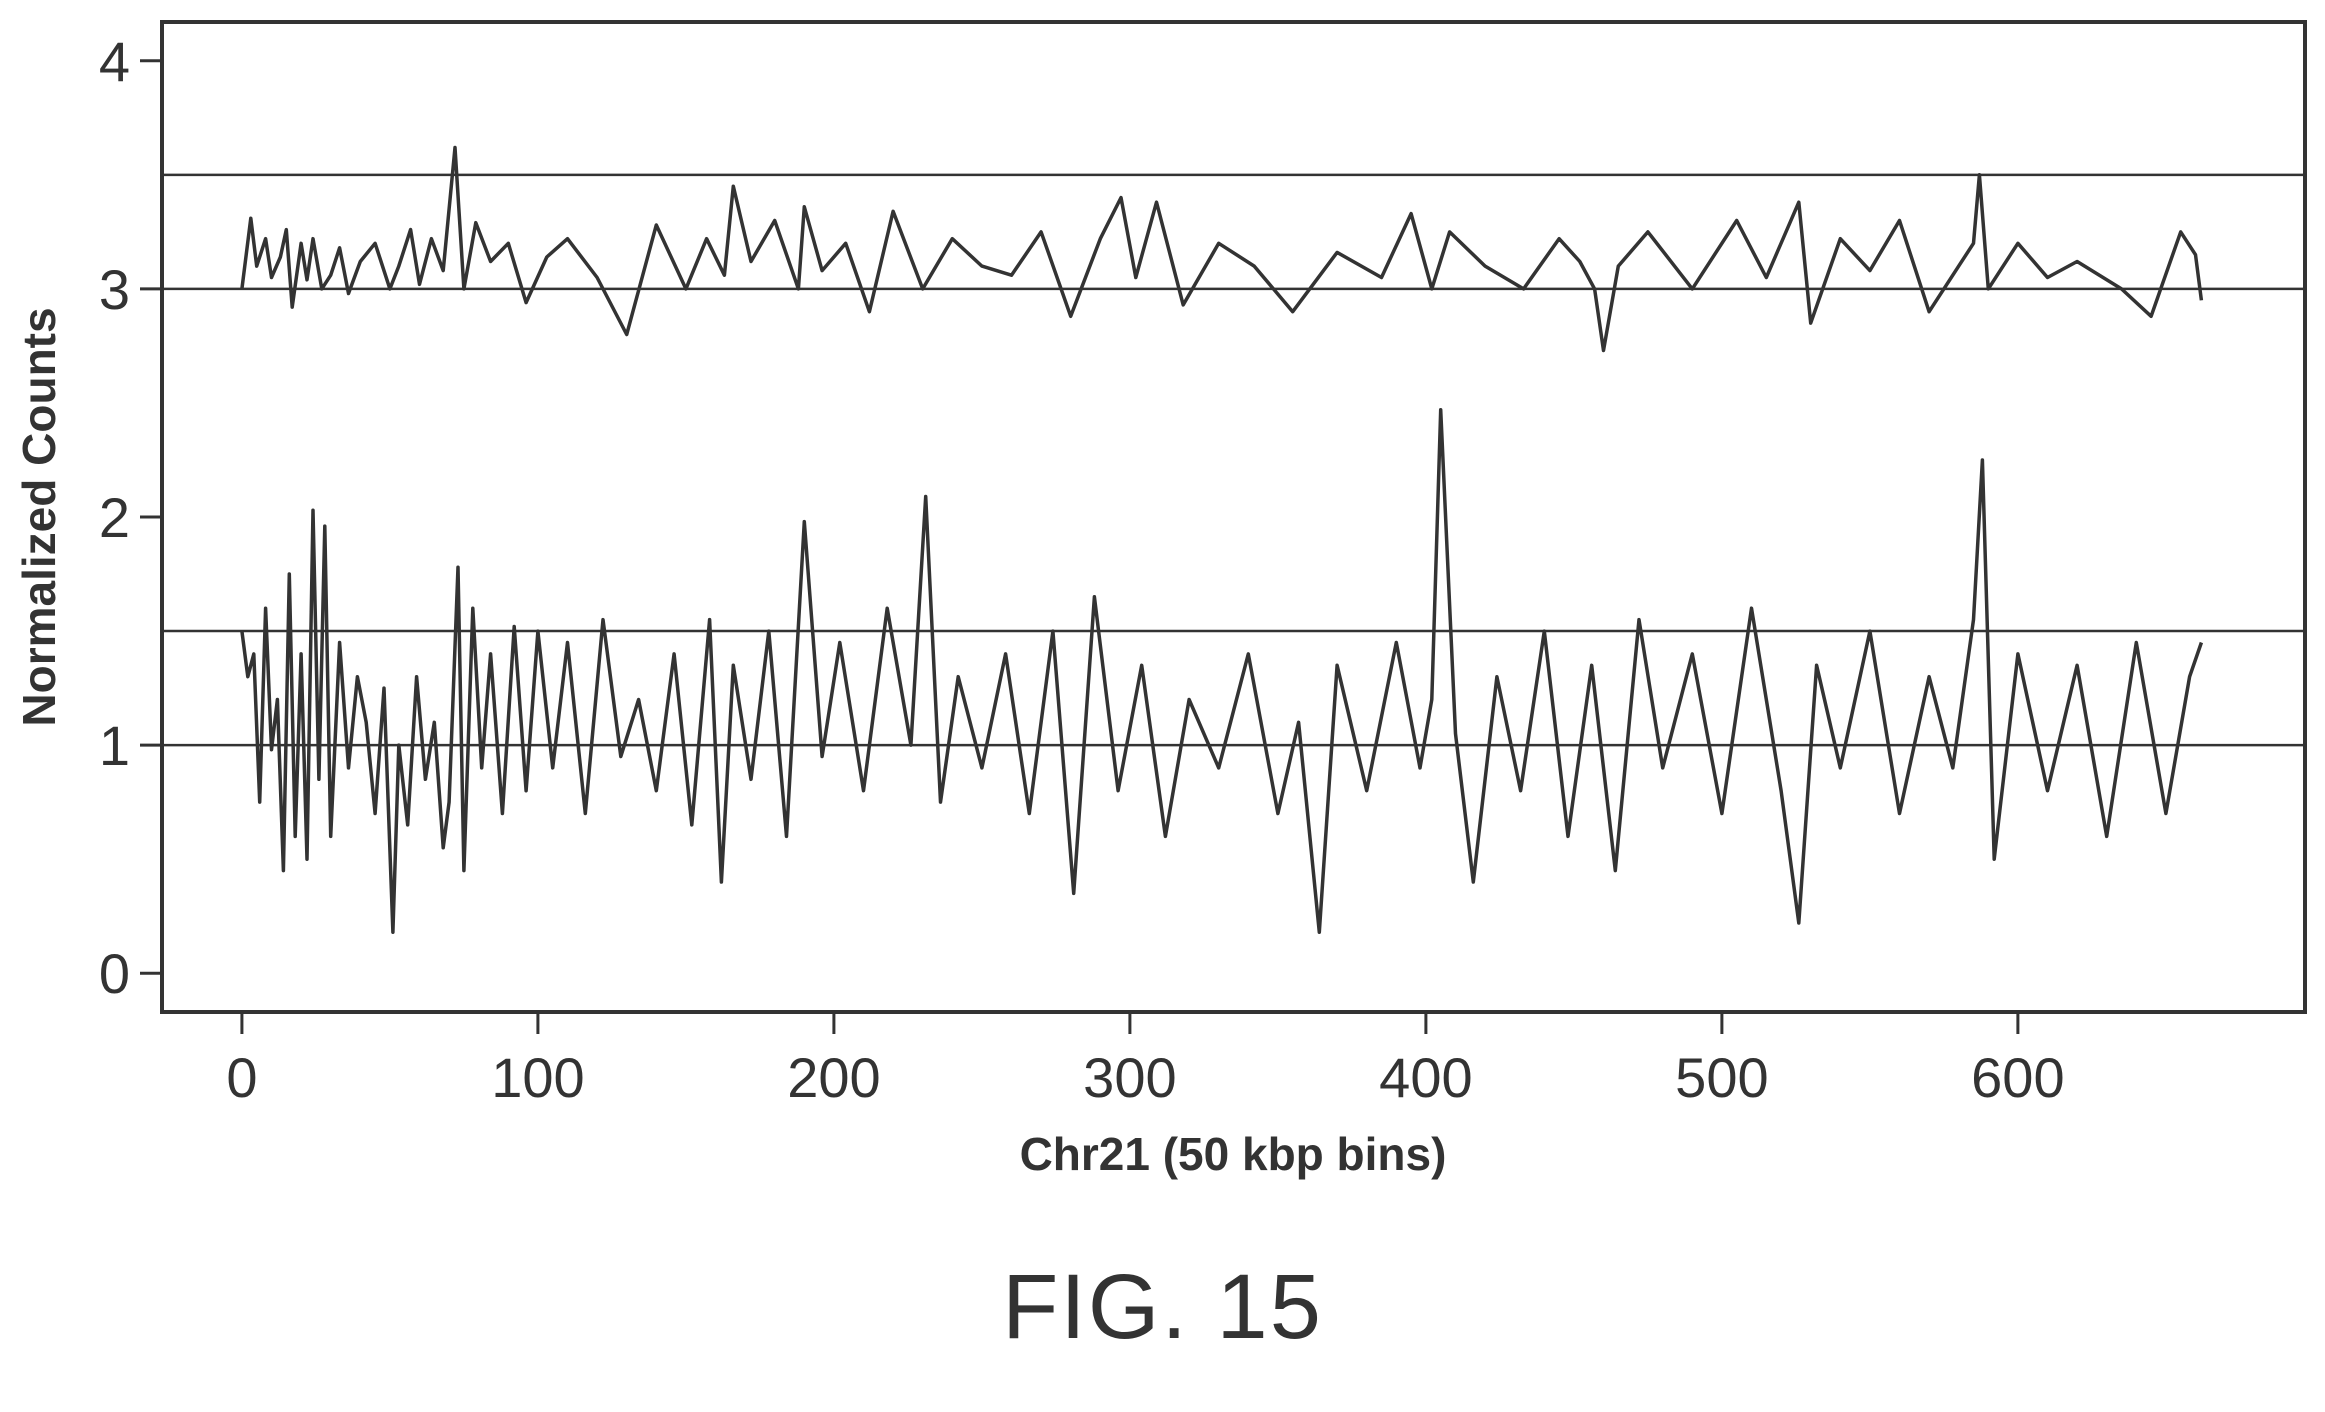 The width and height of the screenshot is (2325, 1412). I want to click on x-tick-label: 200, so click(833, 1077).